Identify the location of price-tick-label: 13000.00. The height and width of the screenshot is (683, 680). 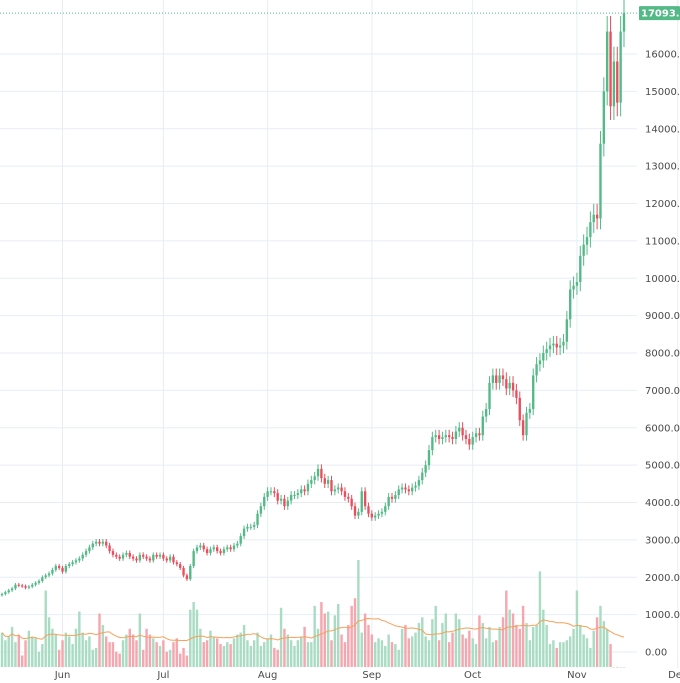
(662, 167).